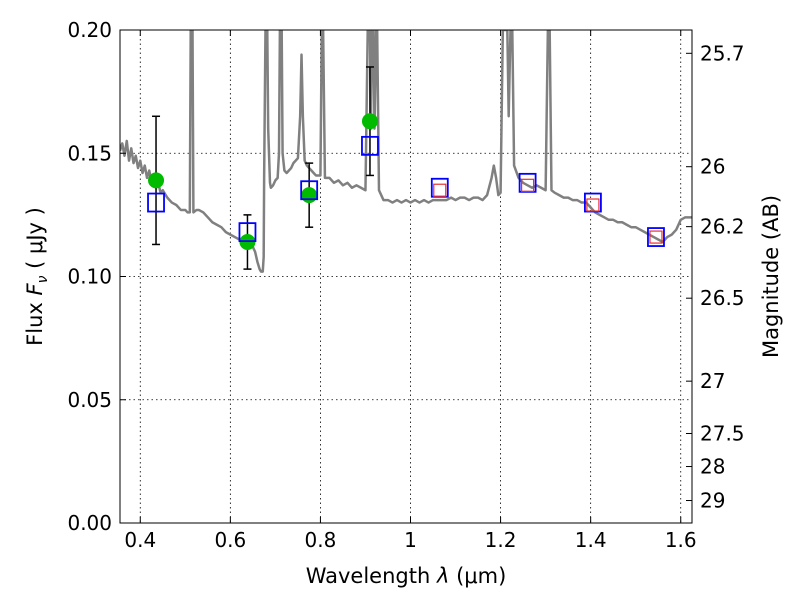  I want to click on y2-axis-label: Magnitude (AB), so click(771, 276).